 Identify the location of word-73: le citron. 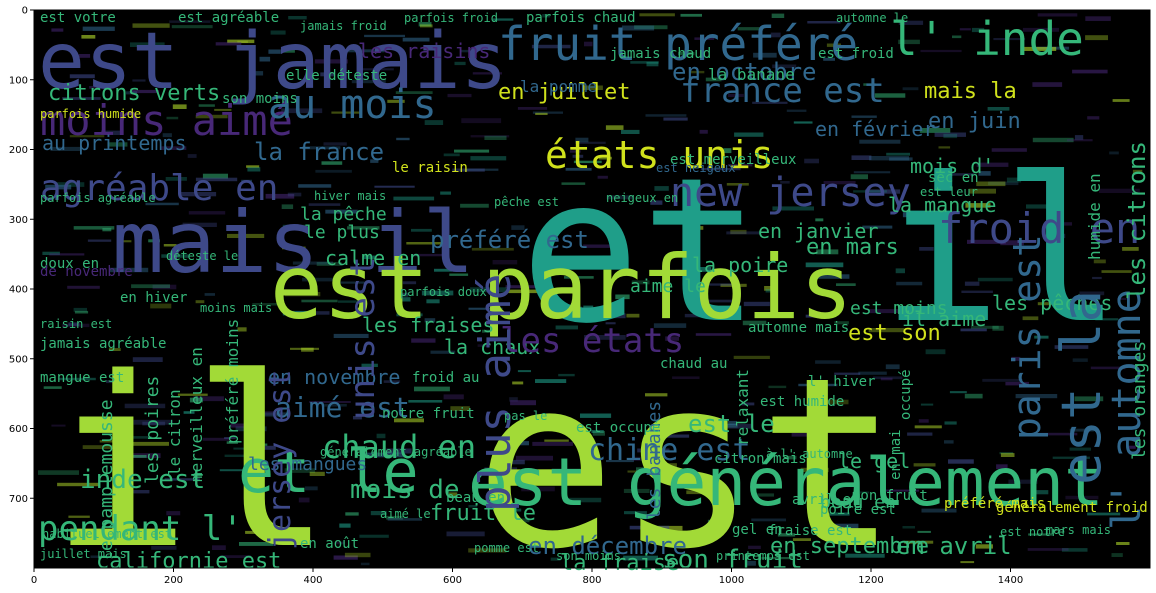
(174, 432).